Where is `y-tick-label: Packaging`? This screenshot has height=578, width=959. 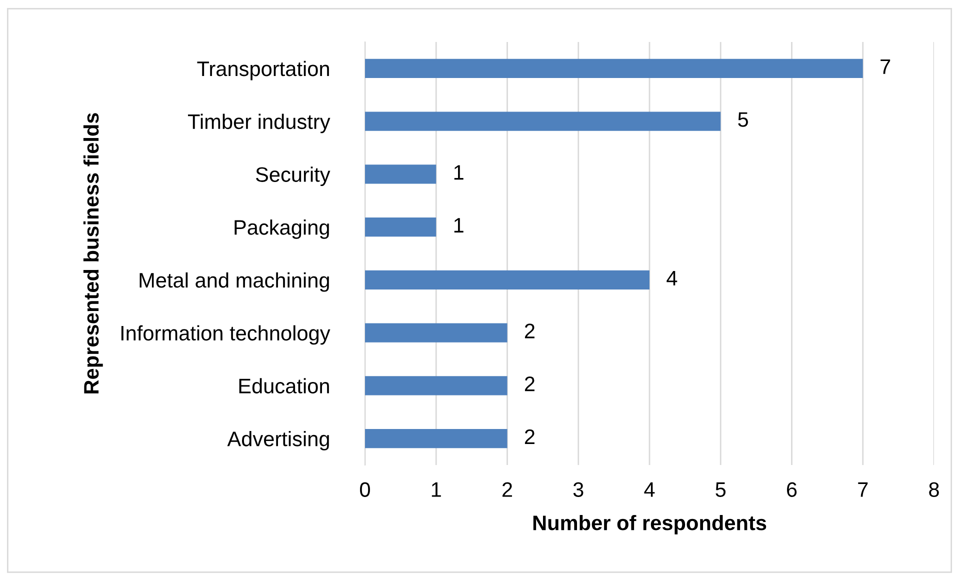
y-tick-label: Packaging is located at coordinates (281, 229).